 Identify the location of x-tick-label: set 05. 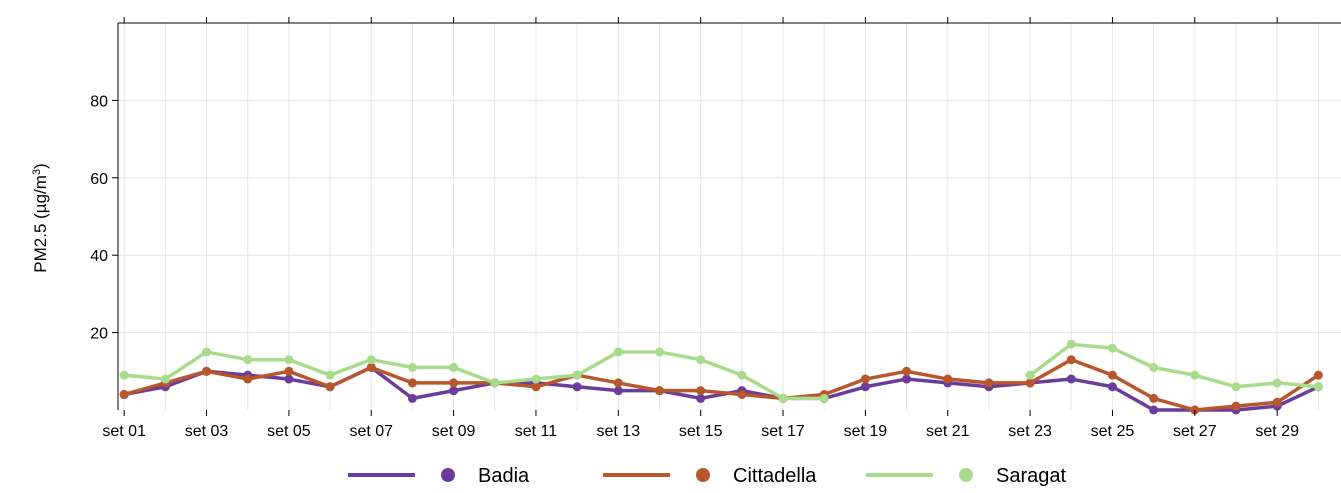
(289, 431).